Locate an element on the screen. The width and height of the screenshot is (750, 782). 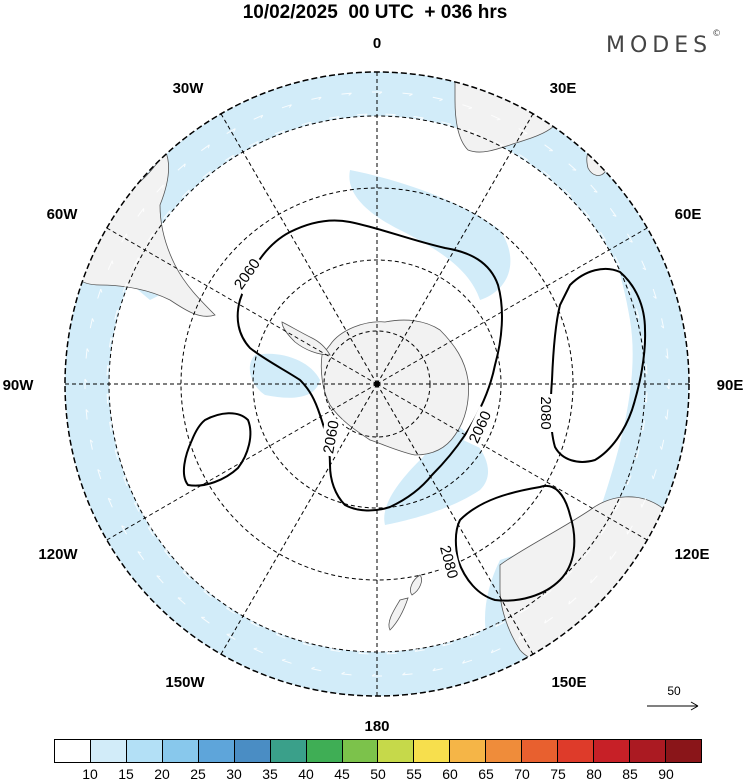
colorbar-label: 60 is located at coordinates (450, 774).